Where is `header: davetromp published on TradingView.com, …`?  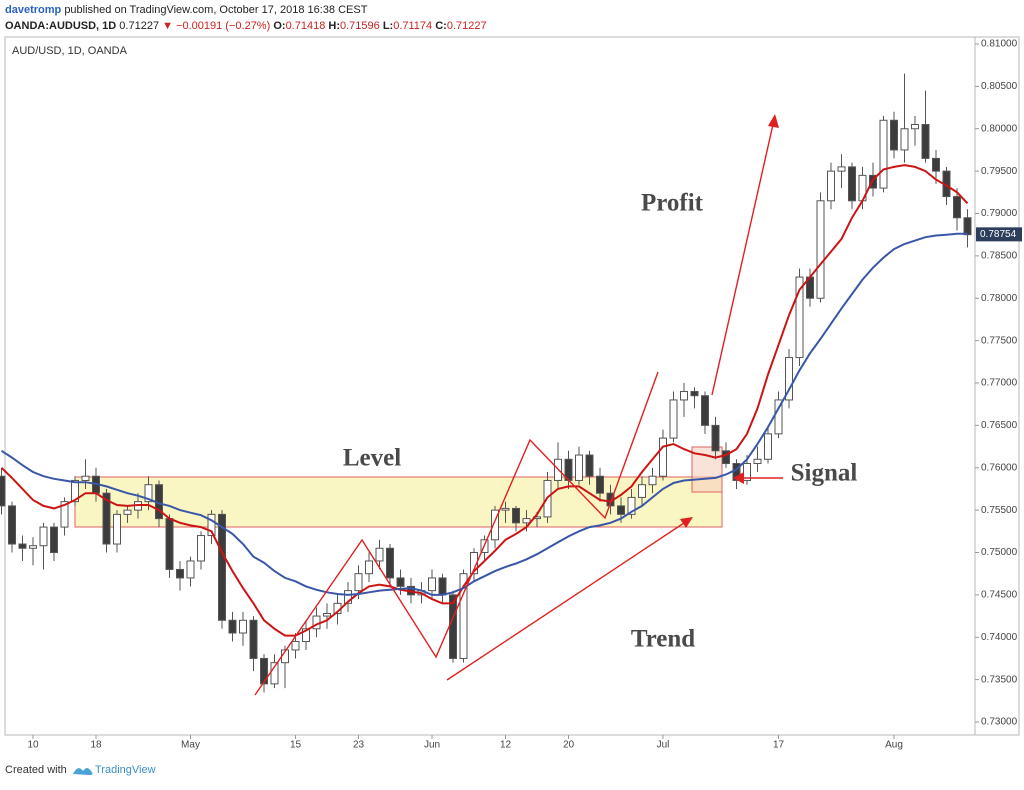 header: davetromp published on TradingView.com, … is located at coordinates (246, 18).